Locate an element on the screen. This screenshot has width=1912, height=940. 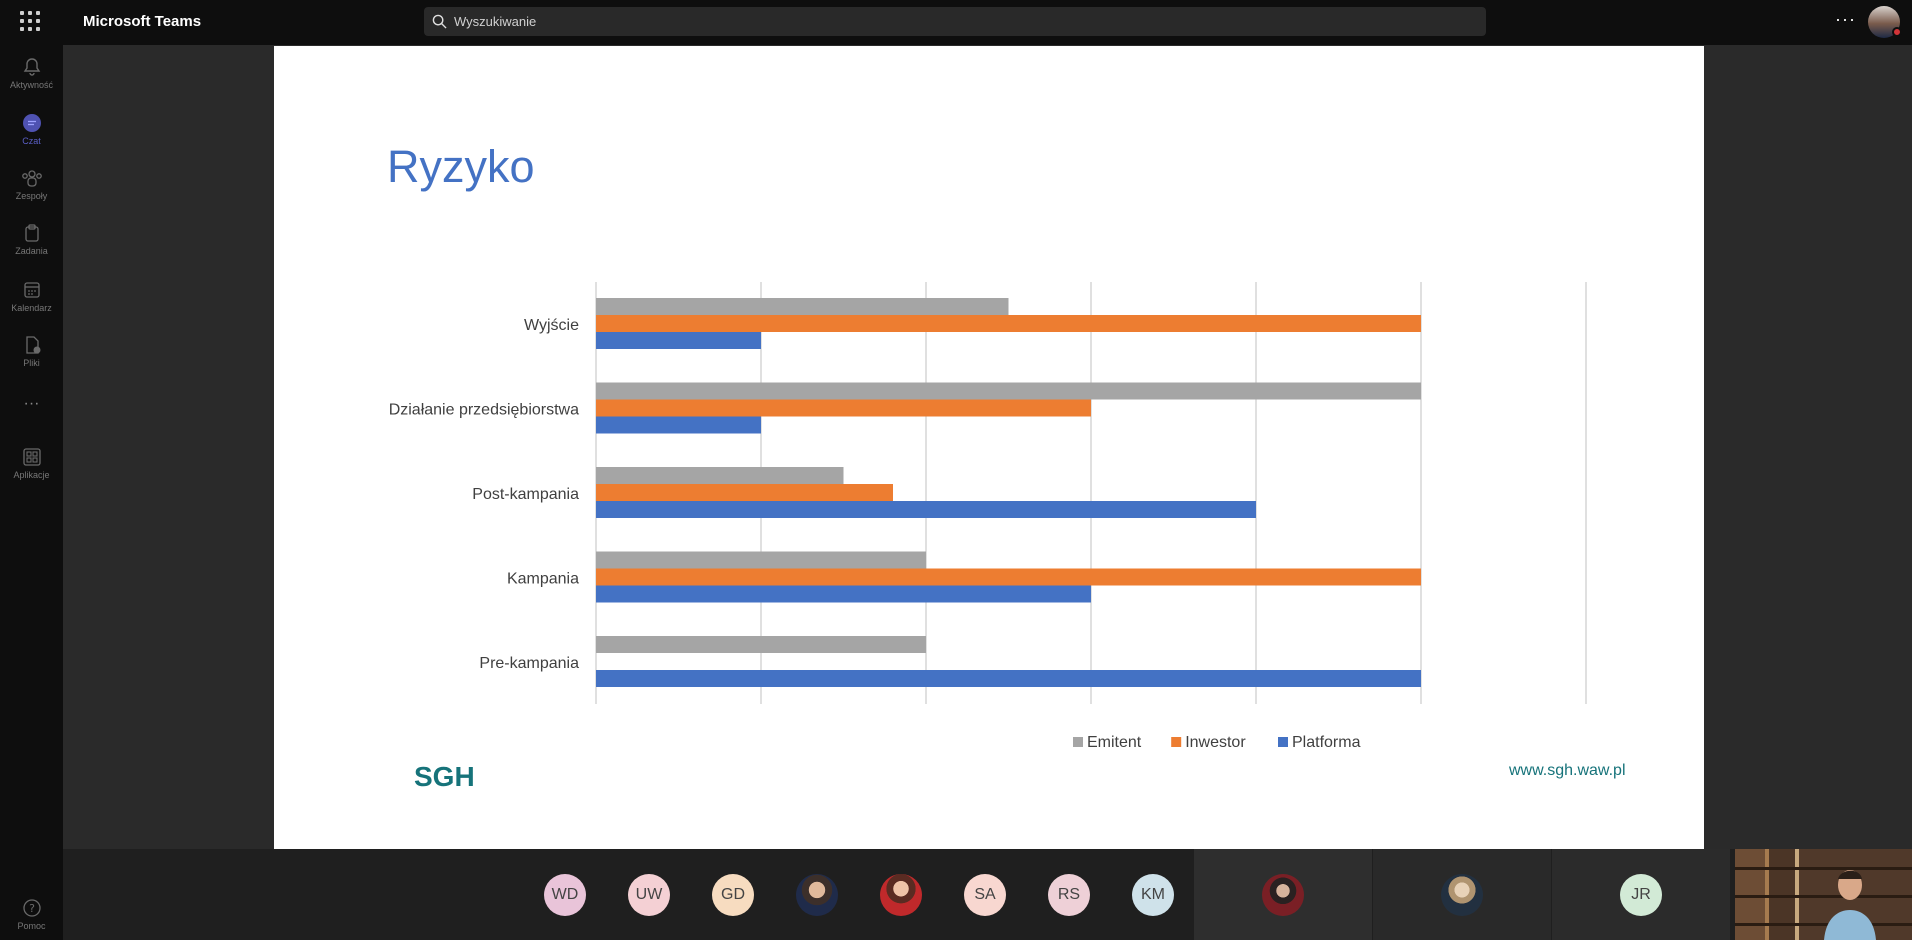
title-bar: Microsoft Teams Wyszukiwanie ··· is located at coordinates (956, 22).